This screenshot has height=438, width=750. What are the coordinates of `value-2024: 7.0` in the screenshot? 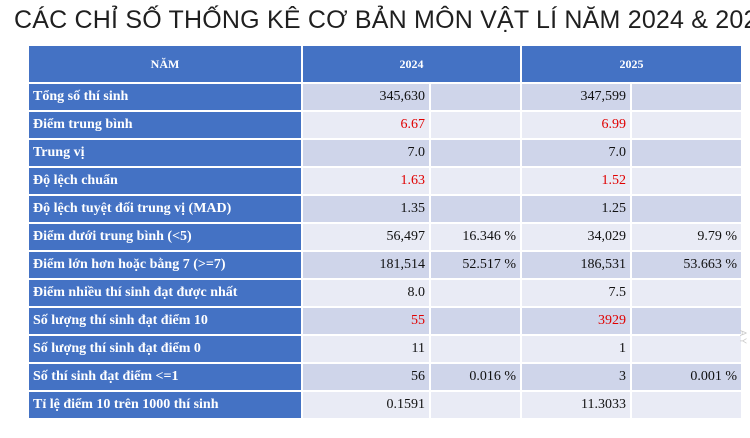 It's located at (366, 153).